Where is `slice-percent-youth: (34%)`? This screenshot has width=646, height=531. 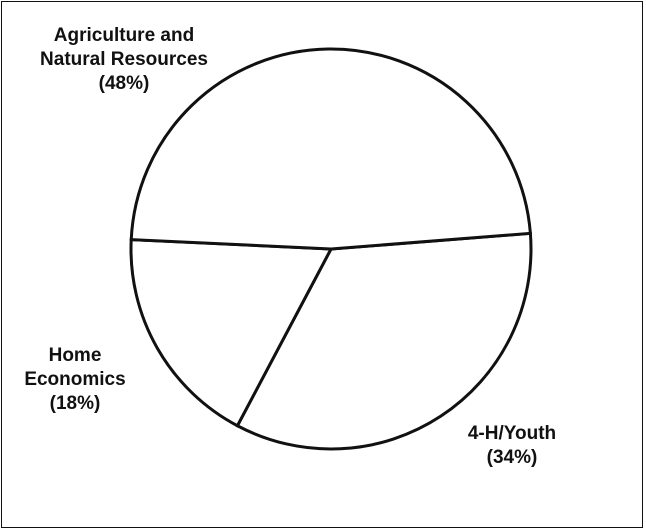 slice-percent-youth: (34%) is located at coordinates (512, 458).